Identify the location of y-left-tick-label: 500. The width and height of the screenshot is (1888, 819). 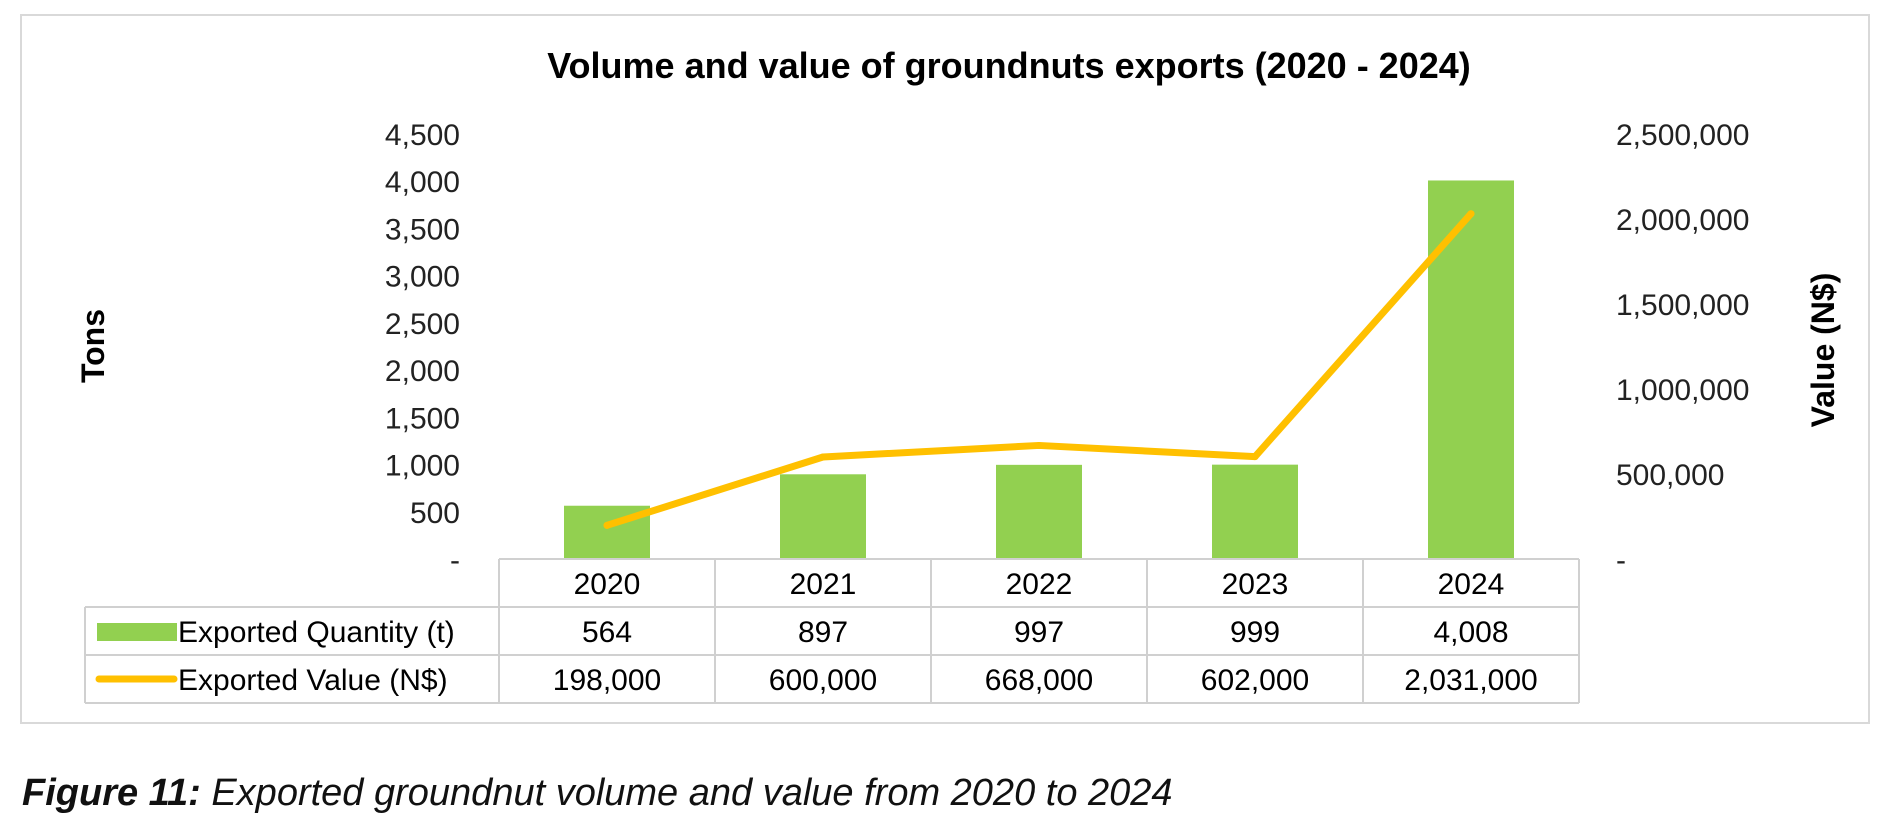
(435, 513).